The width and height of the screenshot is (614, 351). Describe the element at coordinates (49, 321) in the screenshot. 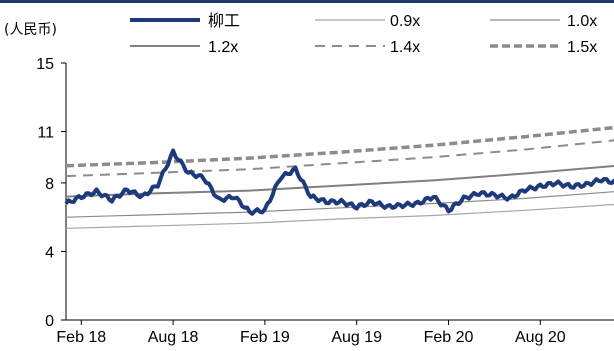

I see `y-tick-label: 0` at that location.